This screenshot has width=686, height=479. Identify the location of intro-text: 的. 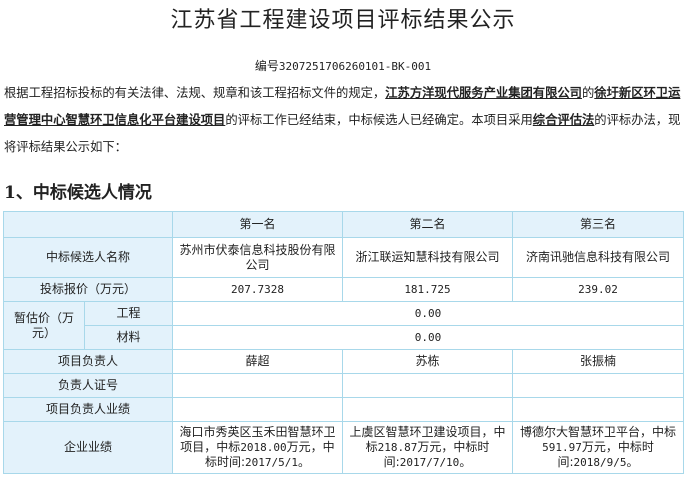
(588, 93).